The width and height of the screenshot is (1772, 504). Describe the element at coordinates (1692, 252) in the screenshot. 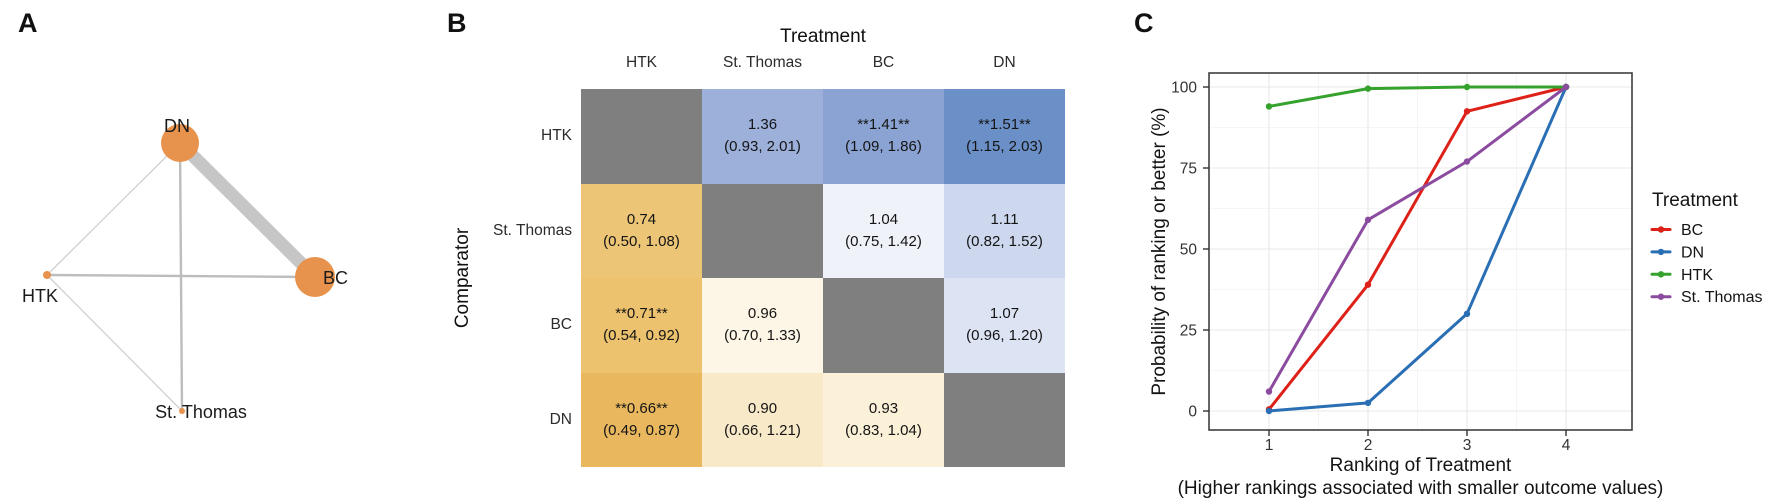

I see `legend-label: DN` at that location.